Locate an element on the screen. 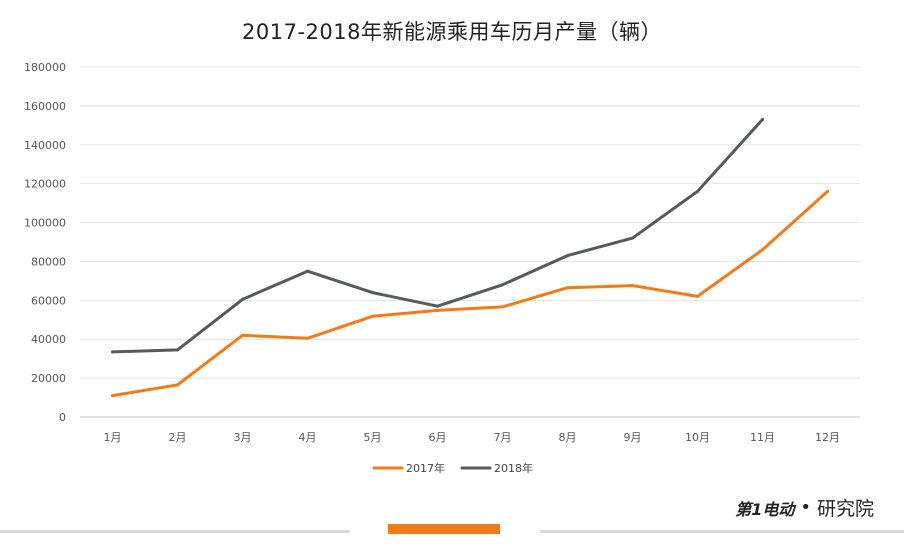  x-tick-label: 8月 is located at coordinates (568, 437).